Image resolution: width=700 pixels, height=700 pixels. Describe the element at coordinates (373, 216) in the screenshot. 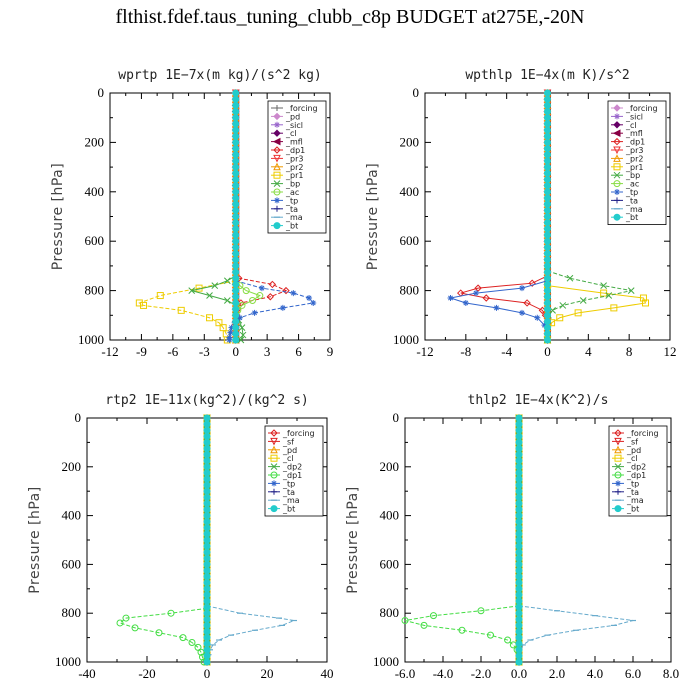

I see `y-axis-label: Pressure [hPa]` at that location.